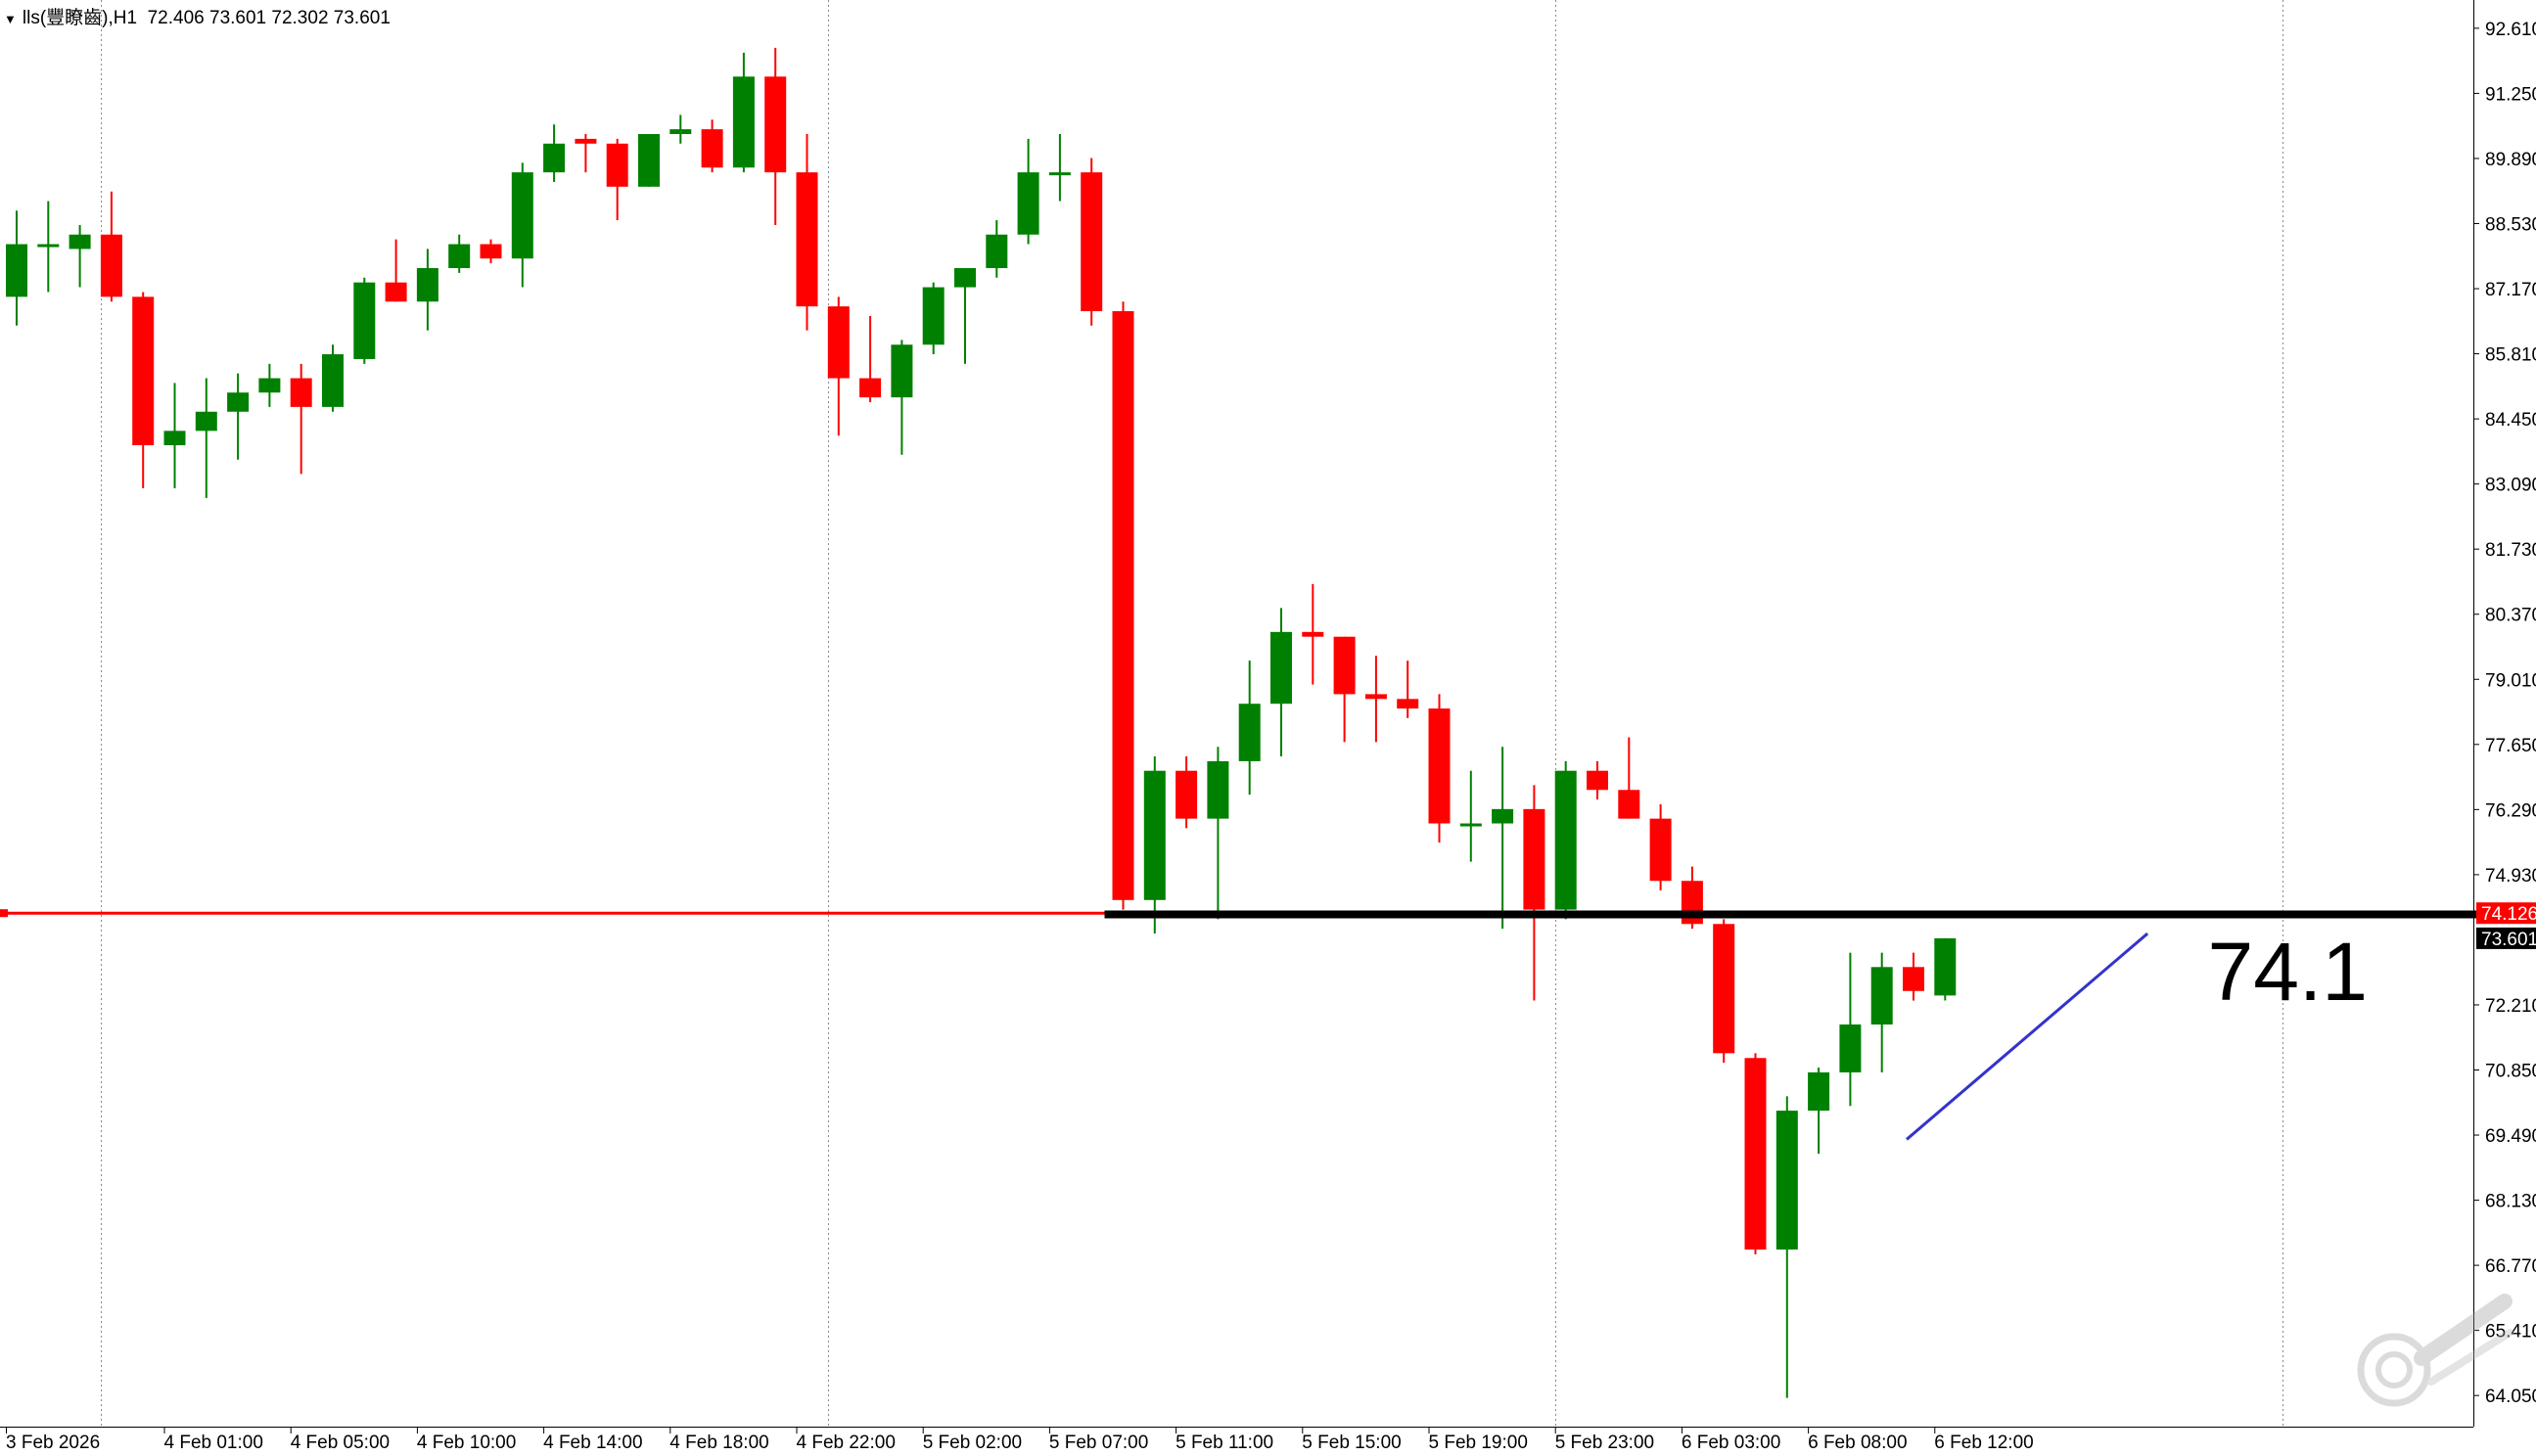  I want to click on x-tick-label: 5 Feb 19:00, so click(1478, 1442).